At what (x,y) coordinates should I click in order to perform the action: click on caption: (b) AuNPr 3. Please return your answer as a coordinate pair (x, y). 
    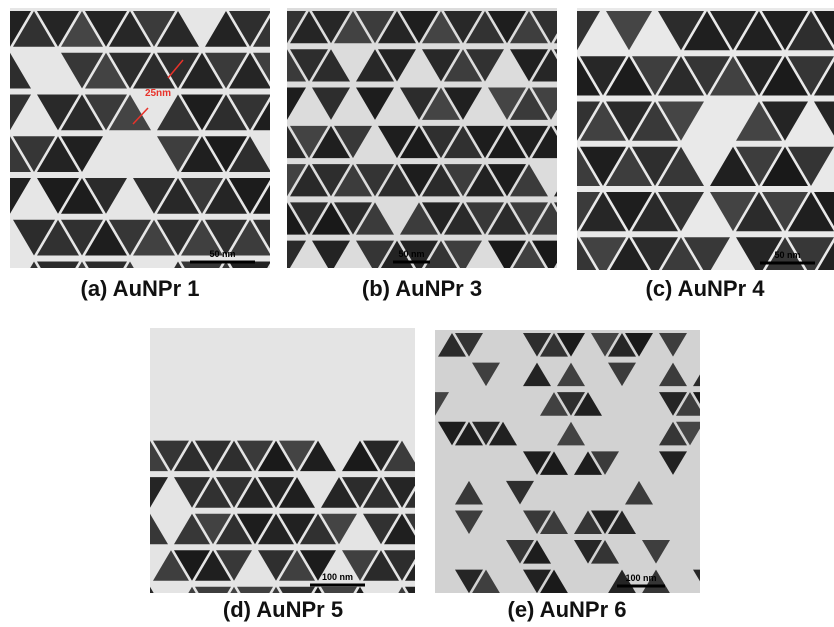
    Looking at the image, I should click on (422, 288).